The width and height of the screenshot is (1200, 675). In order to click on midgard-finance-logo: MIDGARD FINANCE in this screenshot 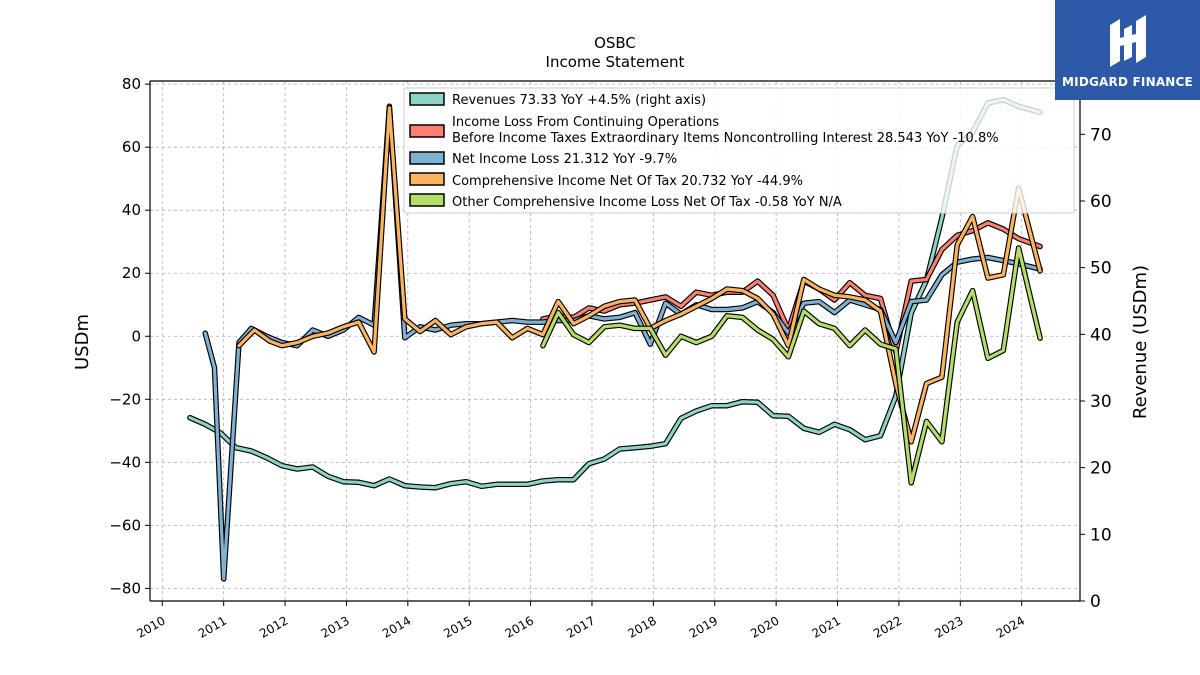, I will do `click(1127, 50)`.